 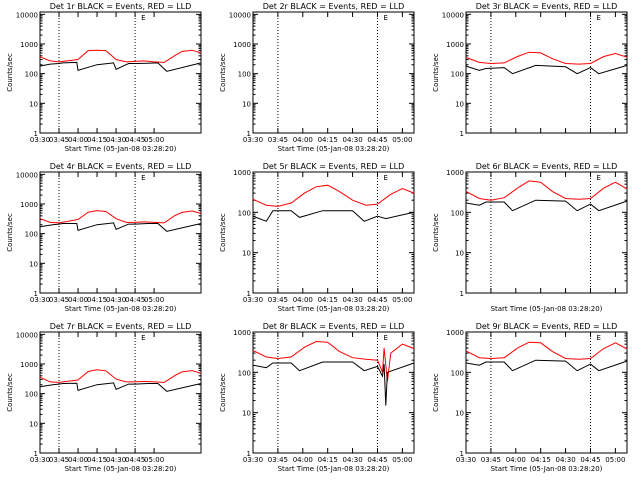 I want to click on panel-title: Det 7r BLACK = Events, RED = LLD, so click(x=121, y=326).